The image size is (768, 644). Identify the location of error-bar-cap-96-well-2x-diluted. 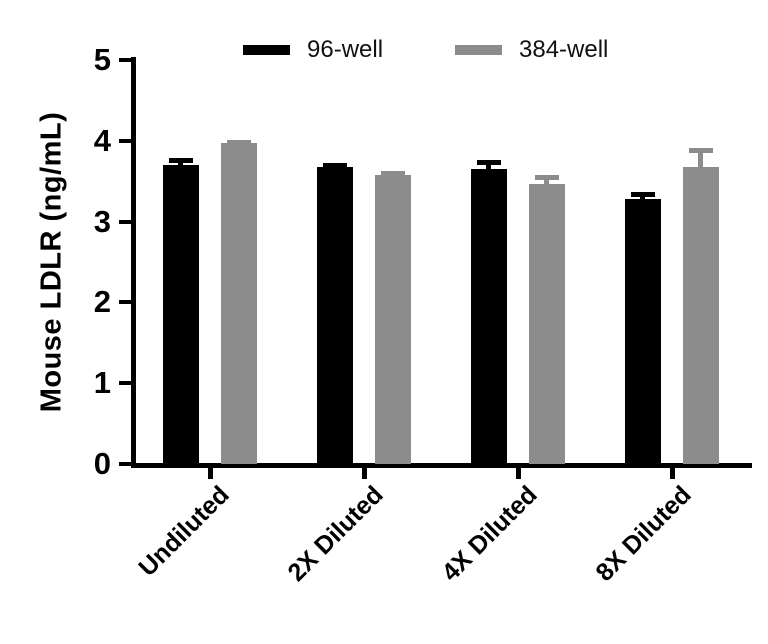
(335, 165).